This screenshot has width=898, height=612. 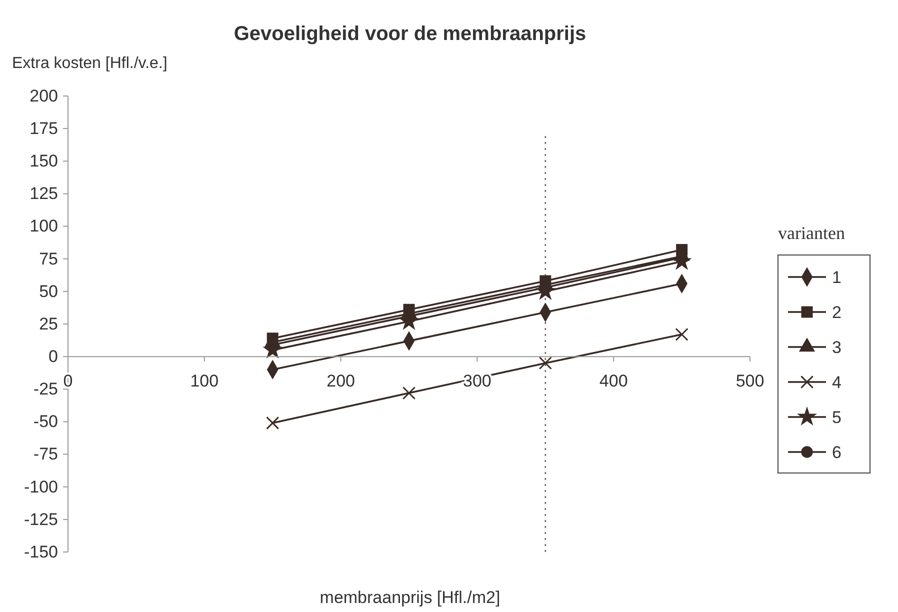 I want to click on y-tick-label: -75, so click(x=45, y=454).